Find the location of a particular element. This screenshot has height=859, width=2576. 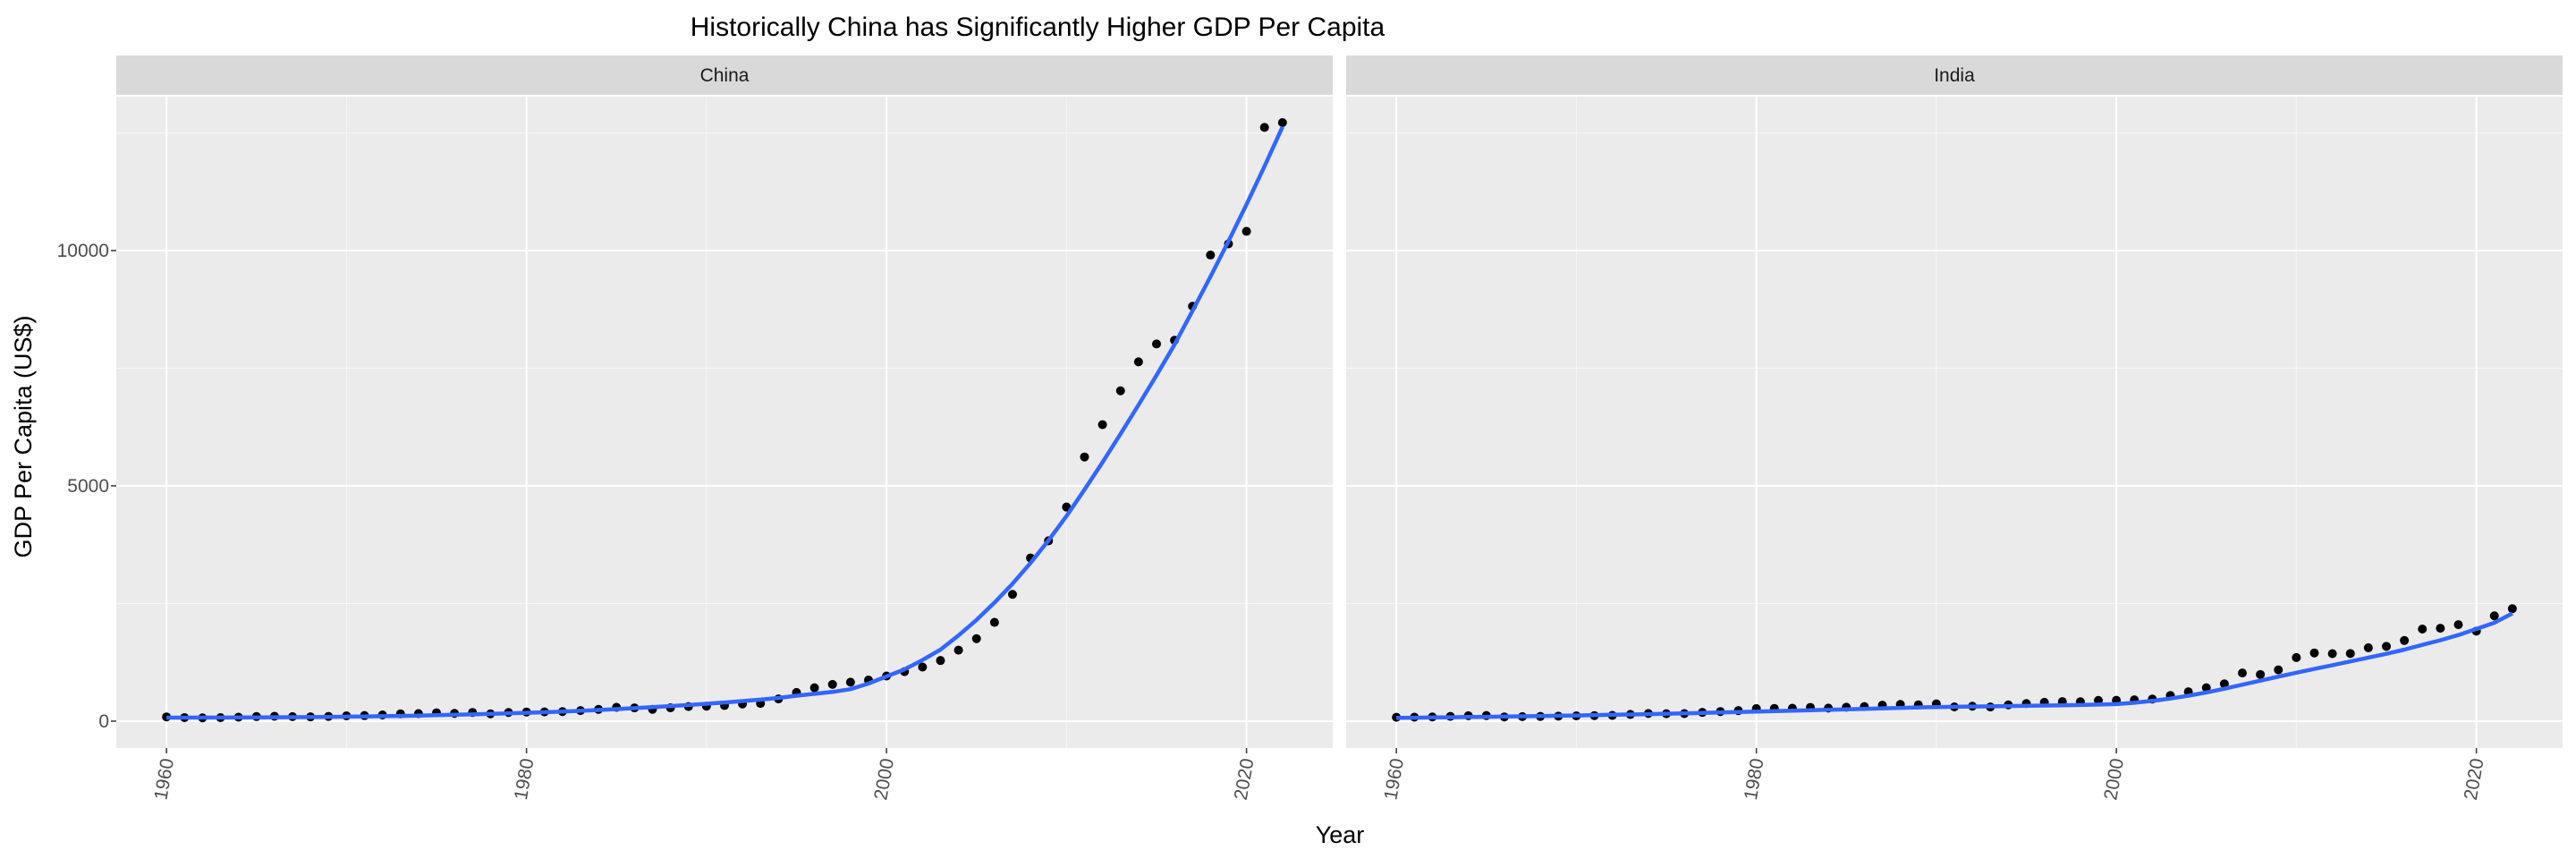

y-tick-label: 10000 is located at coordinates (83, 251).